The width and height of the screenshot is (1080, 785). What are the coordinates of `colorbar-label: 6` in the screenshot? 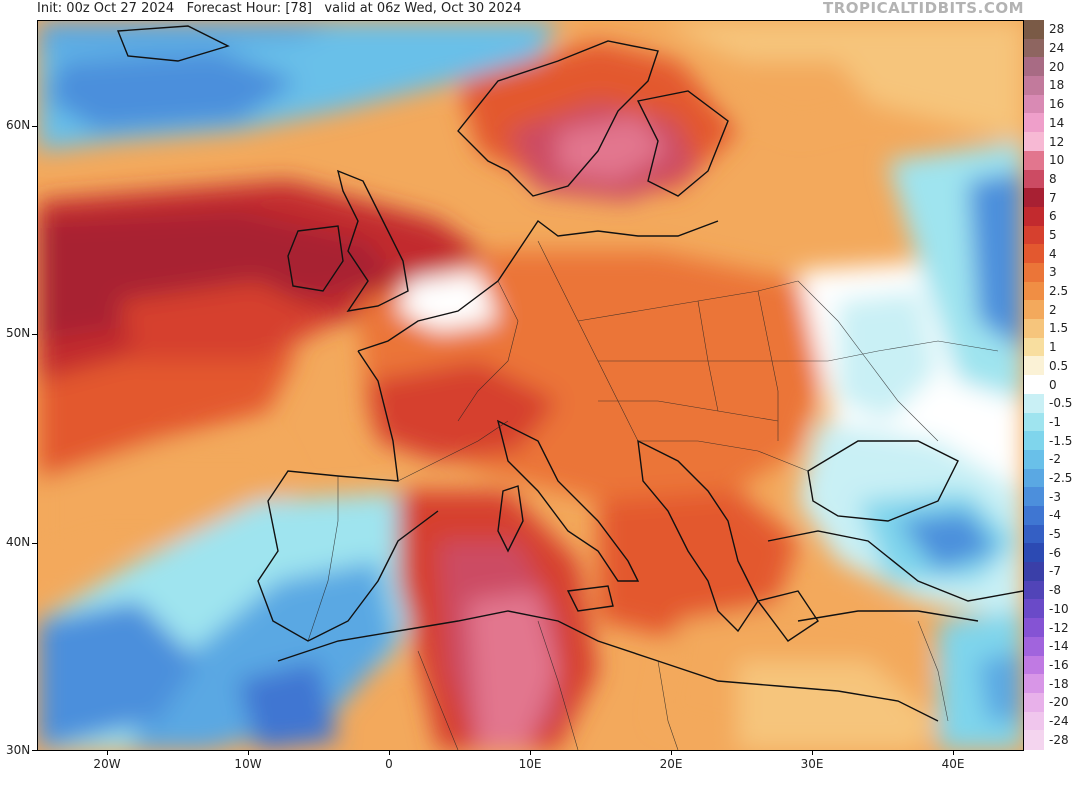 It's located at (1053, 216).